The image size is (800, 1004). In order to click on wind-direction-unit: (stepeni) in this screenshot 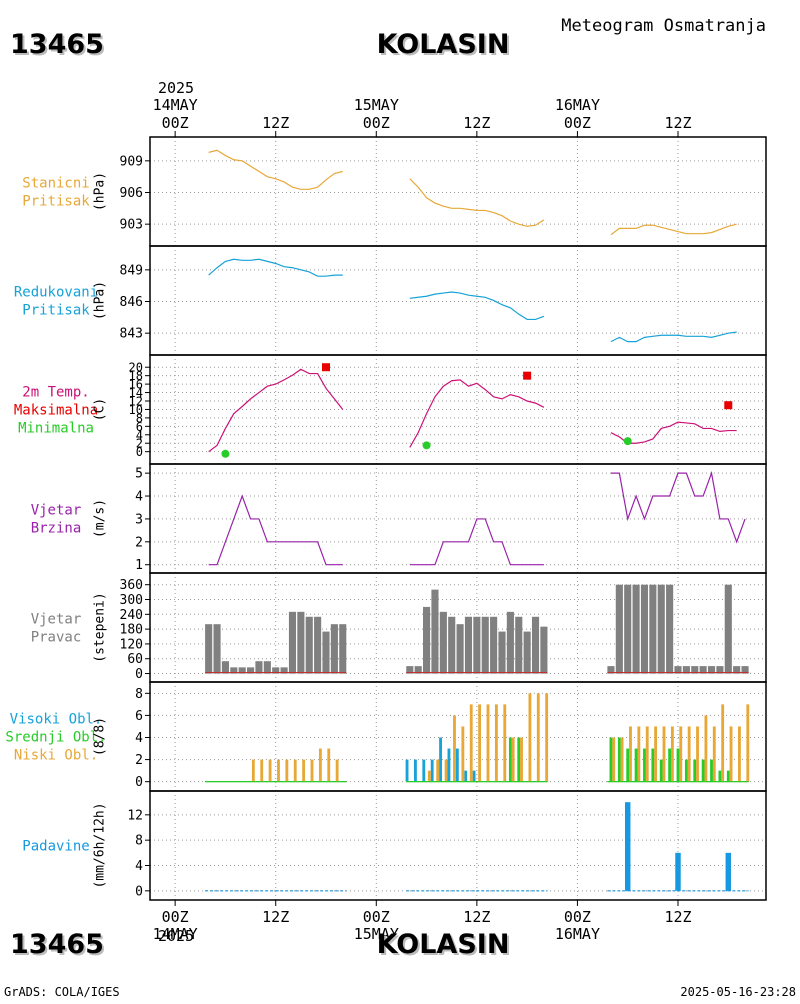, I will do `click(100, 627)`.